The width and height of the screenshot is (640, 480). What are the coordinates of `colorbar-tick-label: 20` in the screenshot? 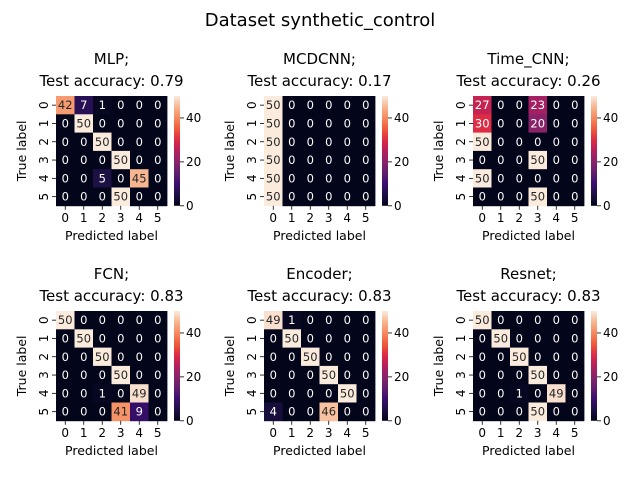 It's located at (401, 162).